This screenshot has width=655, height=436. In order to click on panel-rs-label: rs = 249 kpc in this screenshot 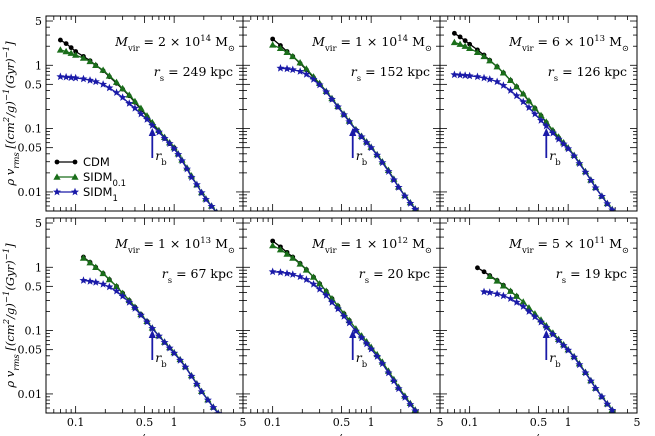, I will do `click(193, 74)`.